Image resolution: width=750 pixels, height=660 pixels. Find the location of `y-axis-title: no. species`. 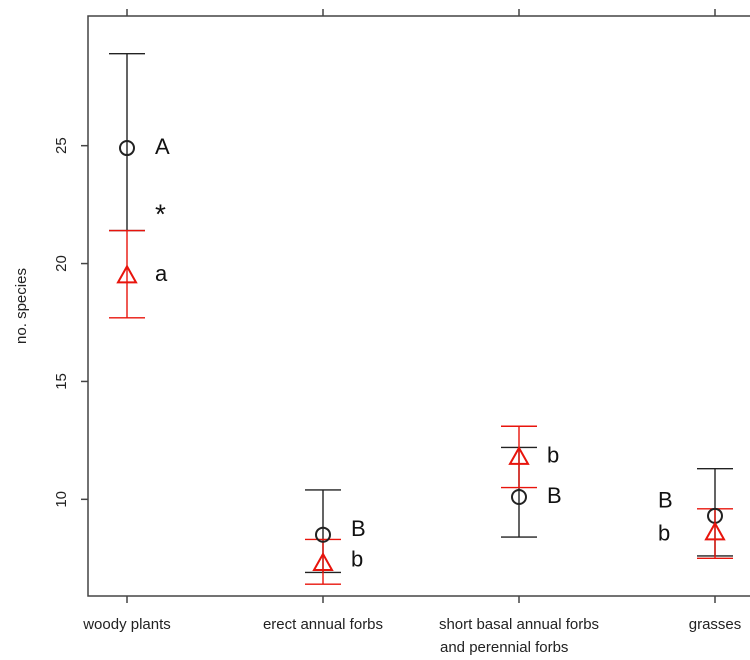

y-axis-title: no. species is located at coordinates (21, 306).